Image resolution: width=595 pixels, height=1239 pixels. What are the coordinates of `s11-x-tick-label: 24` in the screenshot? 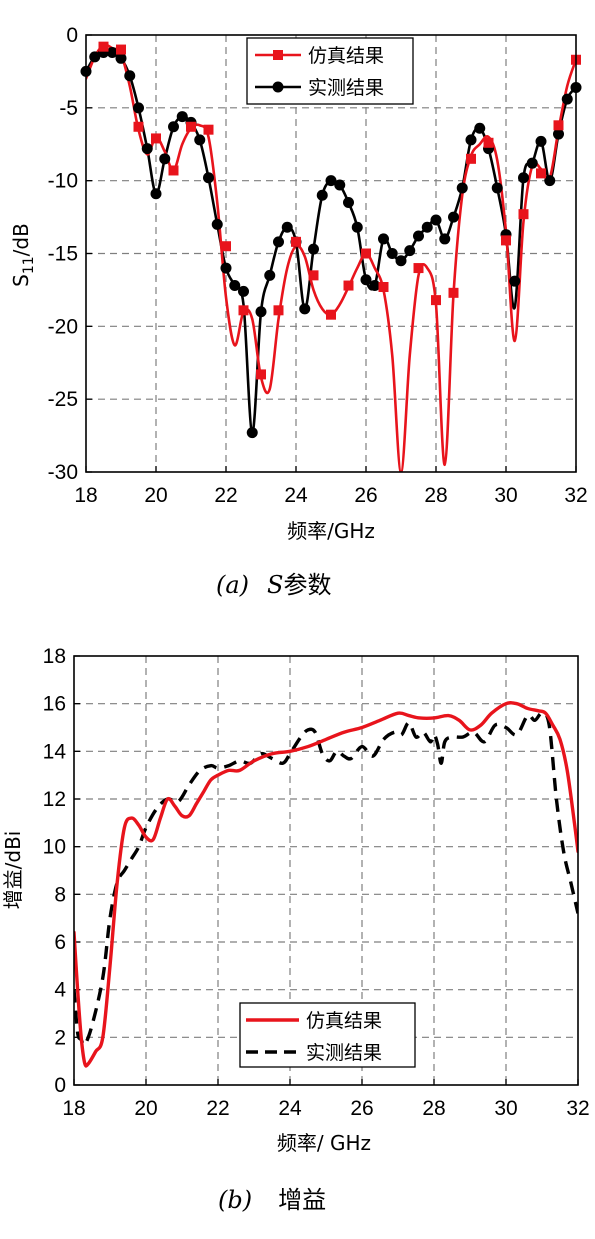 It's located at (296, 495).